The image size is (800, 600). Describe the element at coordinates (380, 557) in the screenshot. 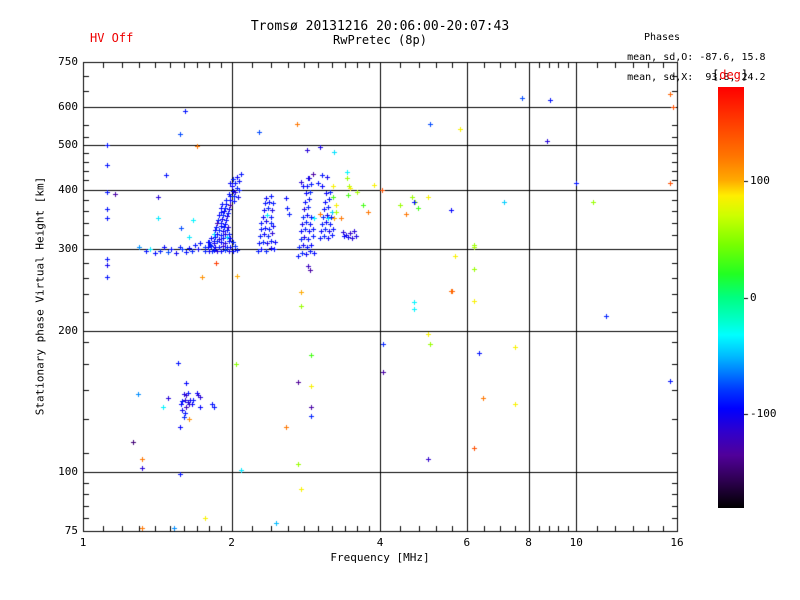

I see `x-axis-label: Frequency [MHz]` at that location.